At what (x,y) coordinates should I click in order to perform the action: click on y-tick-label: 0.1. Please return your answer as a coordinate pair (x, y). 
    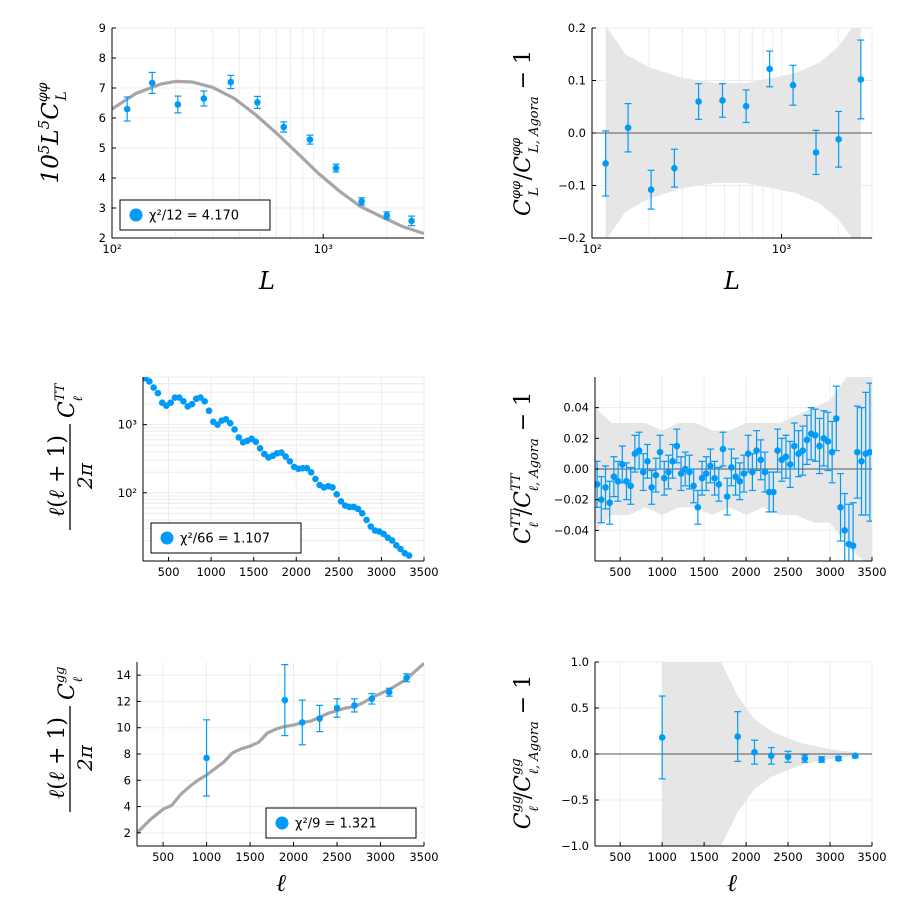
    Looking at the image, I should click on (577, 81).